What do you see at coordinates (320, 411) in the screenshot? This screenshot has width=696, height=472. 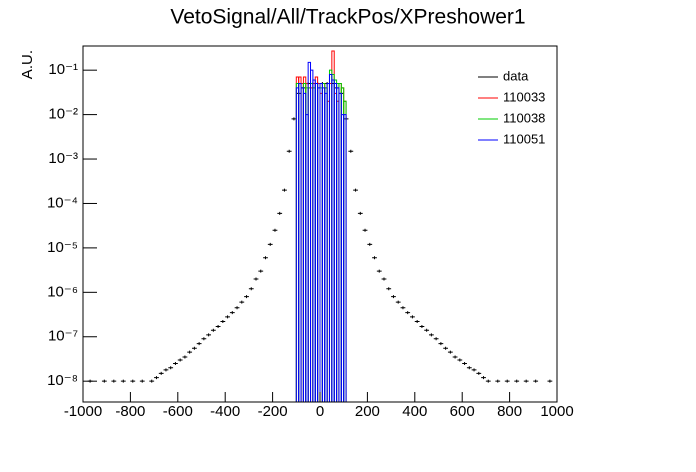 I see `x-tick-label: 0` at bounding box center [320, 411].